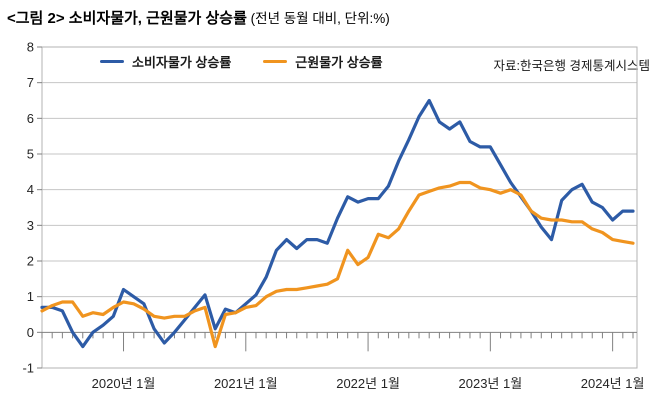 This screenshot has height=411, width=658. I want to click on x-axis-label: 2021년 1월, so click(246, 383).